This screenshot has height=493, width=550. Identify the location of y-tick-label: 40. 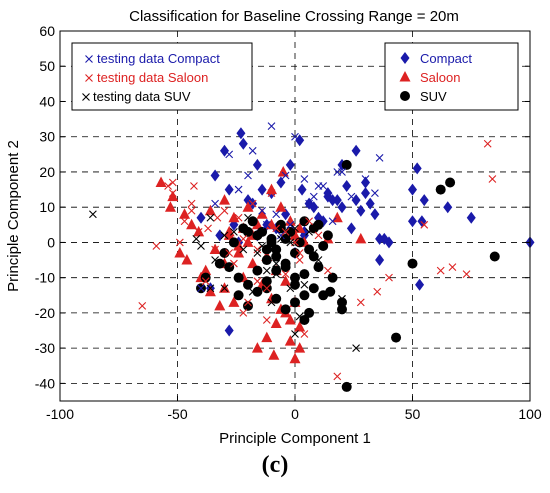
(47, 101).